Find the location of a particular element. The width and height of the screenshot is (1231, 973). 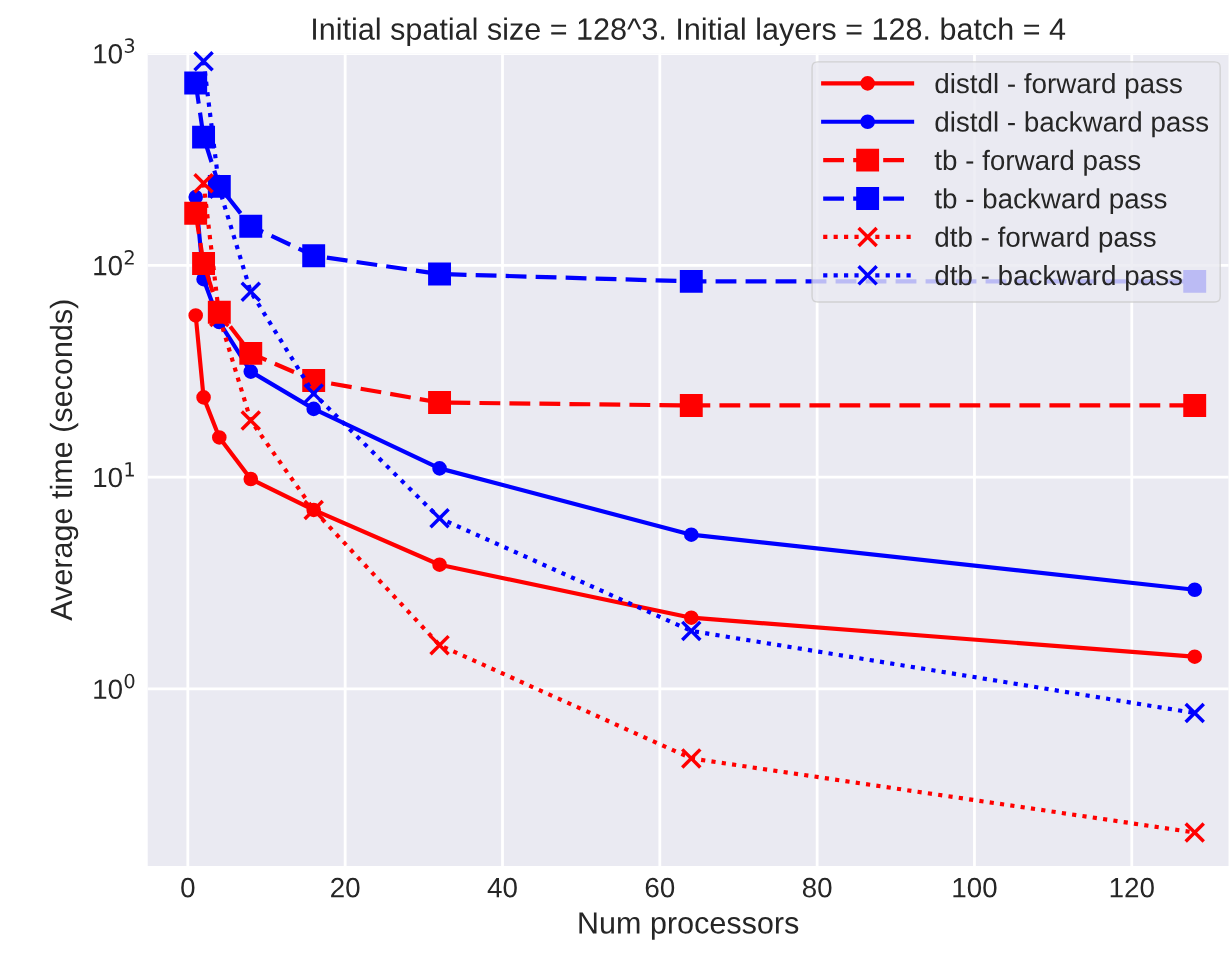

legend-label: distdl - forward pass is located at coordinates (1058, 85).